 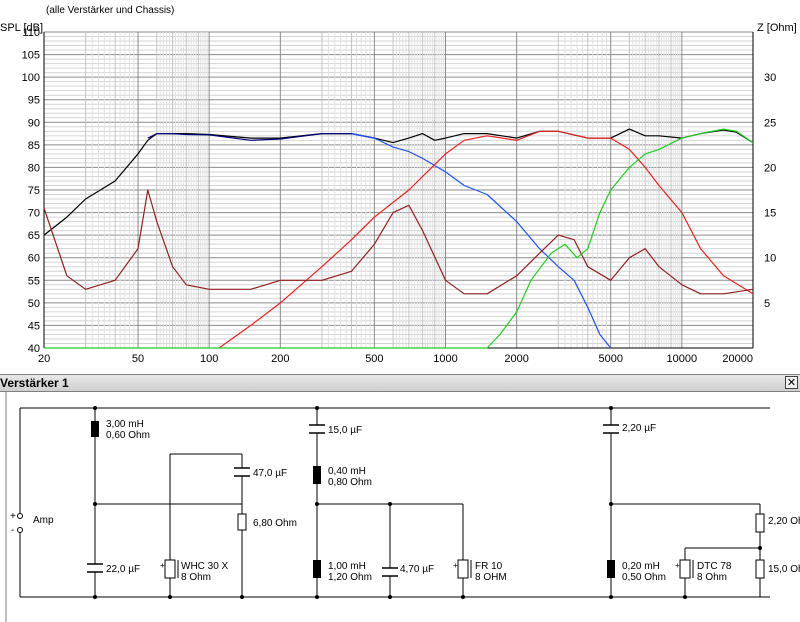 What do you see at coordinates (34, 236) in the screenshot?
I see `y-tick-label: 65` at bounding box center [34, 236].